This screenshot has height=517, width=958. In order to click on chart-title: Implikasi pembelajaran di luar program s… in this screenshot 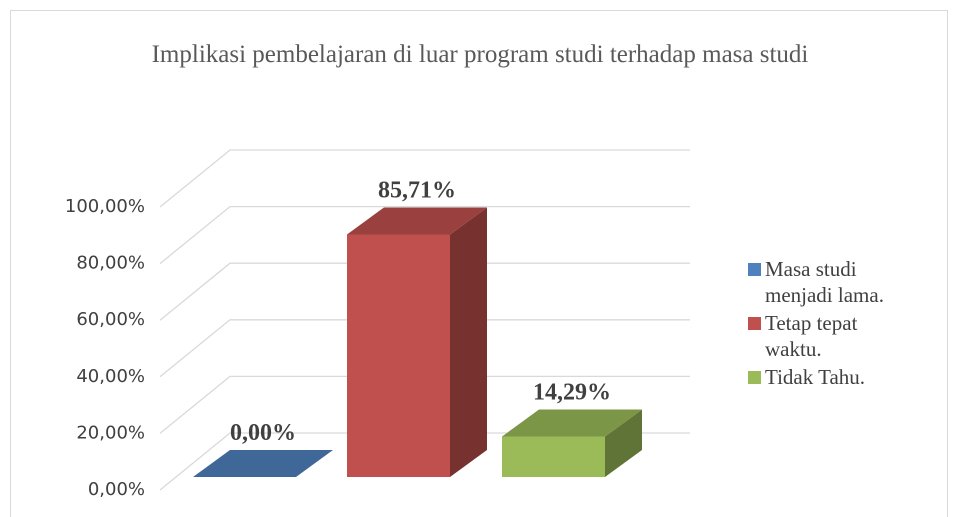, I will do `click(480, 54)`.